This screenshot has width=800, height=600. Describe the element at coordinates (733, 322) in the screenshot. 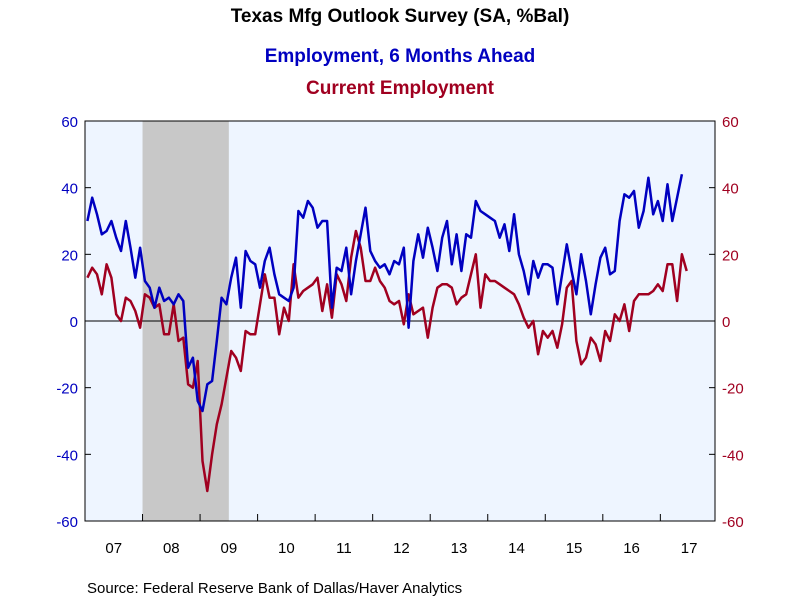

I see `right-axis-labels: 60 40 20 0 -20 -40 -60` at that location.